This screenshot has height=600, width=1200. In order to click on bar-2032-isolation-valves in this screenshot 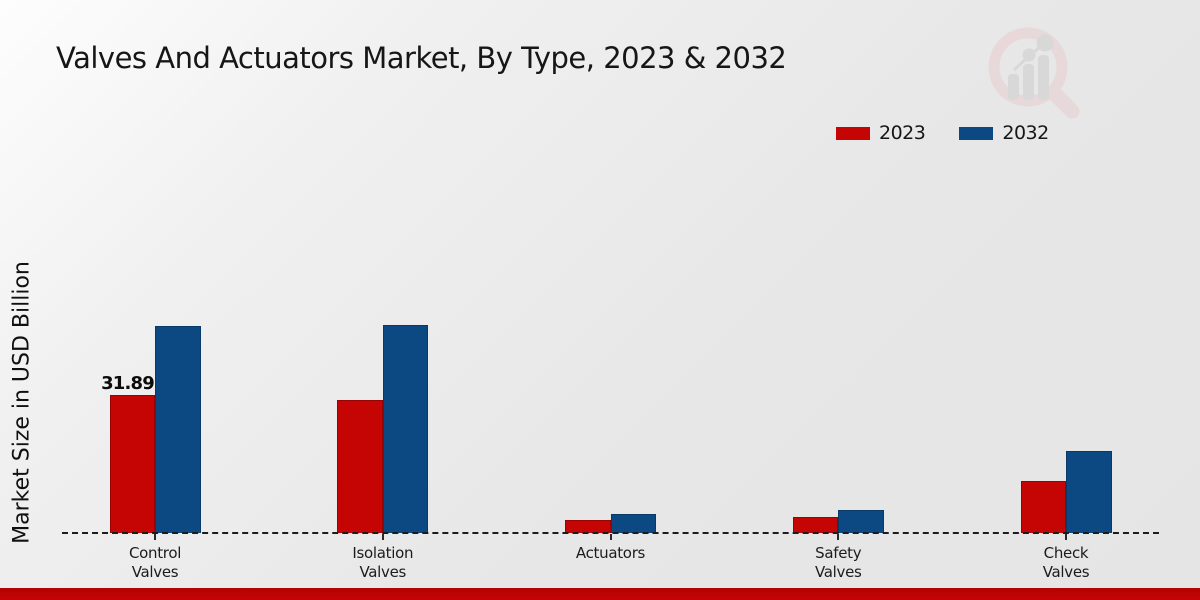, I will do `click(405, 429)`.